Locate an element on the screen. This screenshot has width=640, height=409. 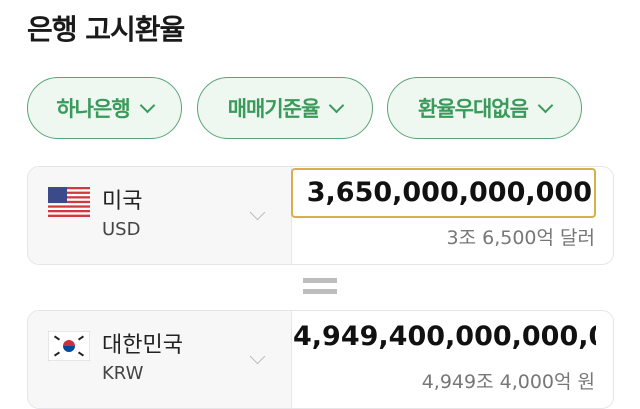
to-country-name: 대한민국 is located at coordinates (142, 345).